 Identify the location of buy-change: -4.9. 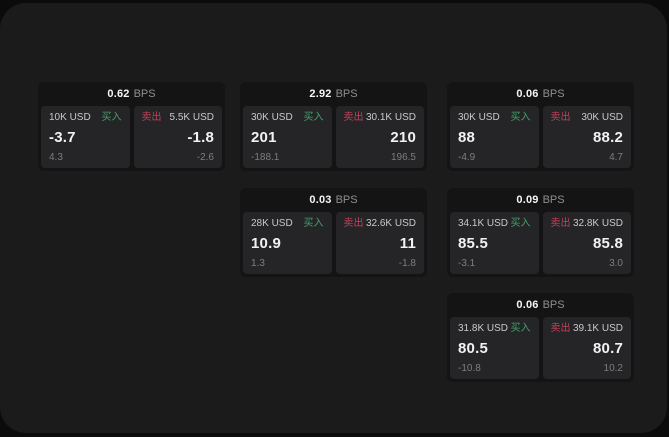
(467, 157).